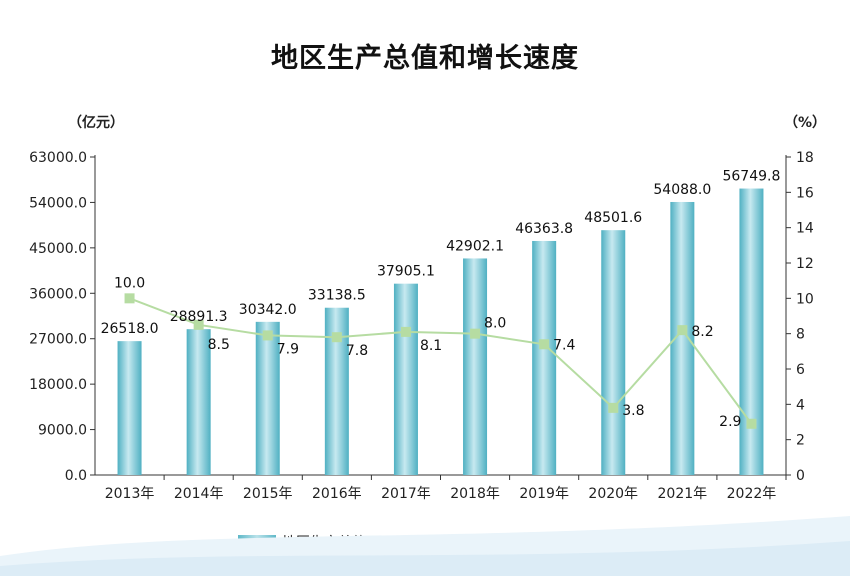  I want to click on legend-item-bar: 地区生产总值, so click(302, 542).